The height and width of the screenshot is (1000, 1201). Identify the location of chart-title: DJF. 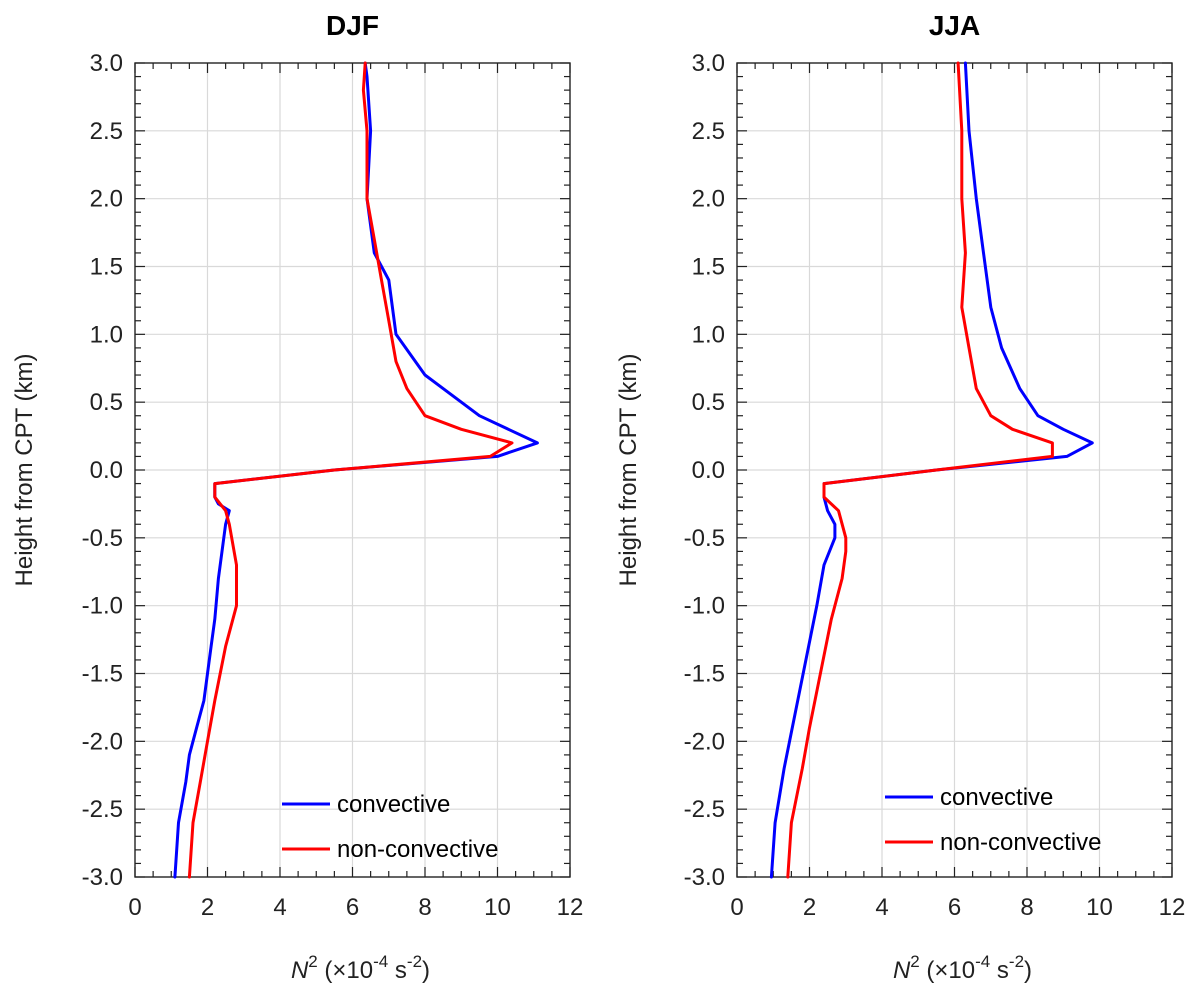
(352, 25).